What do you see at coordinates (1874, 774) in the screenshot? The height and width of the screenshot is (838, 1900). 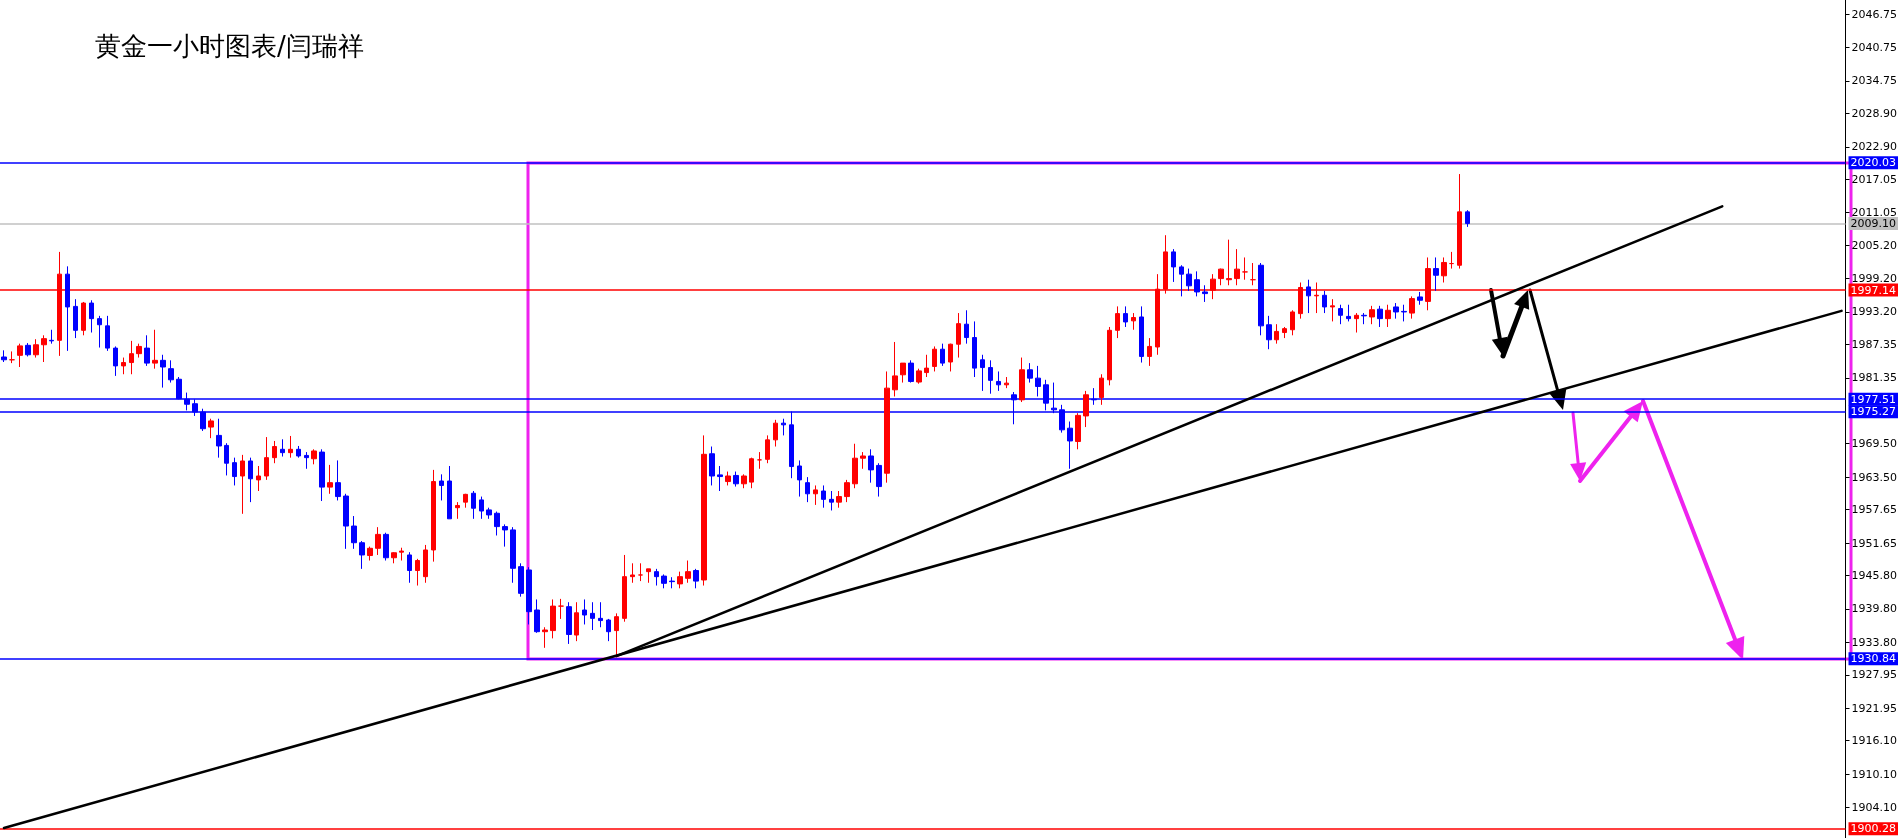 I see `y-tick-label: 1910.10` at bounding box center [1874, 774].